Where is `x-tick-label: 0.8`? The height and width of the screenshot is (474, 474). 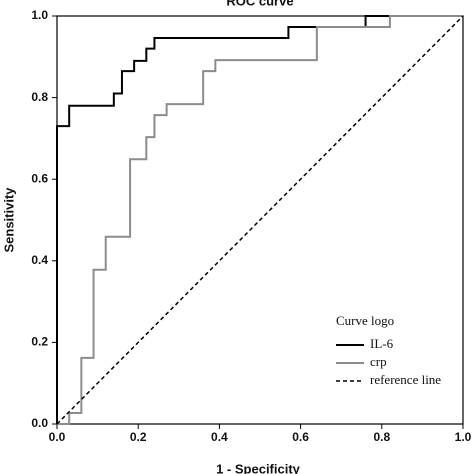
x-tick-label: 0.8 is located at coordinates (381, 437).